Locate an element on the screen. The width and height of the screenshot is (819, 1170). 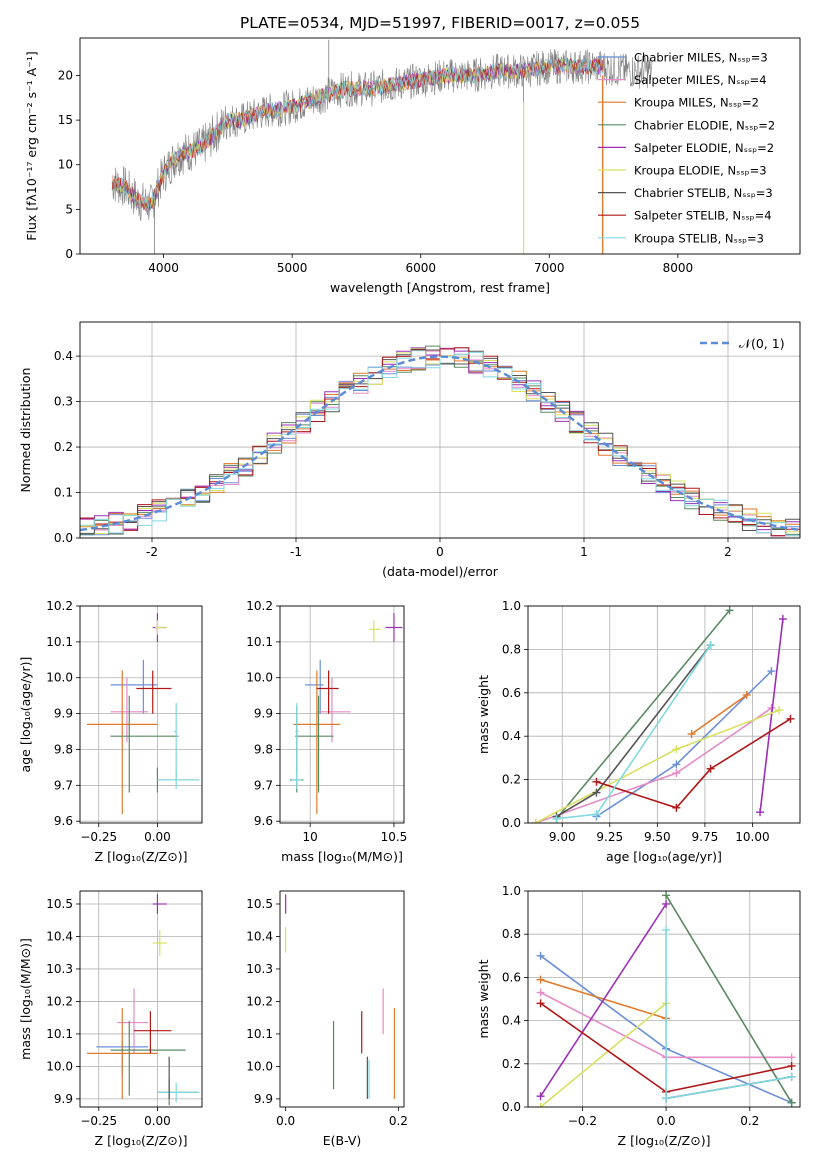
x-tick-label: 9.25 is located at coordinates (609, 837).